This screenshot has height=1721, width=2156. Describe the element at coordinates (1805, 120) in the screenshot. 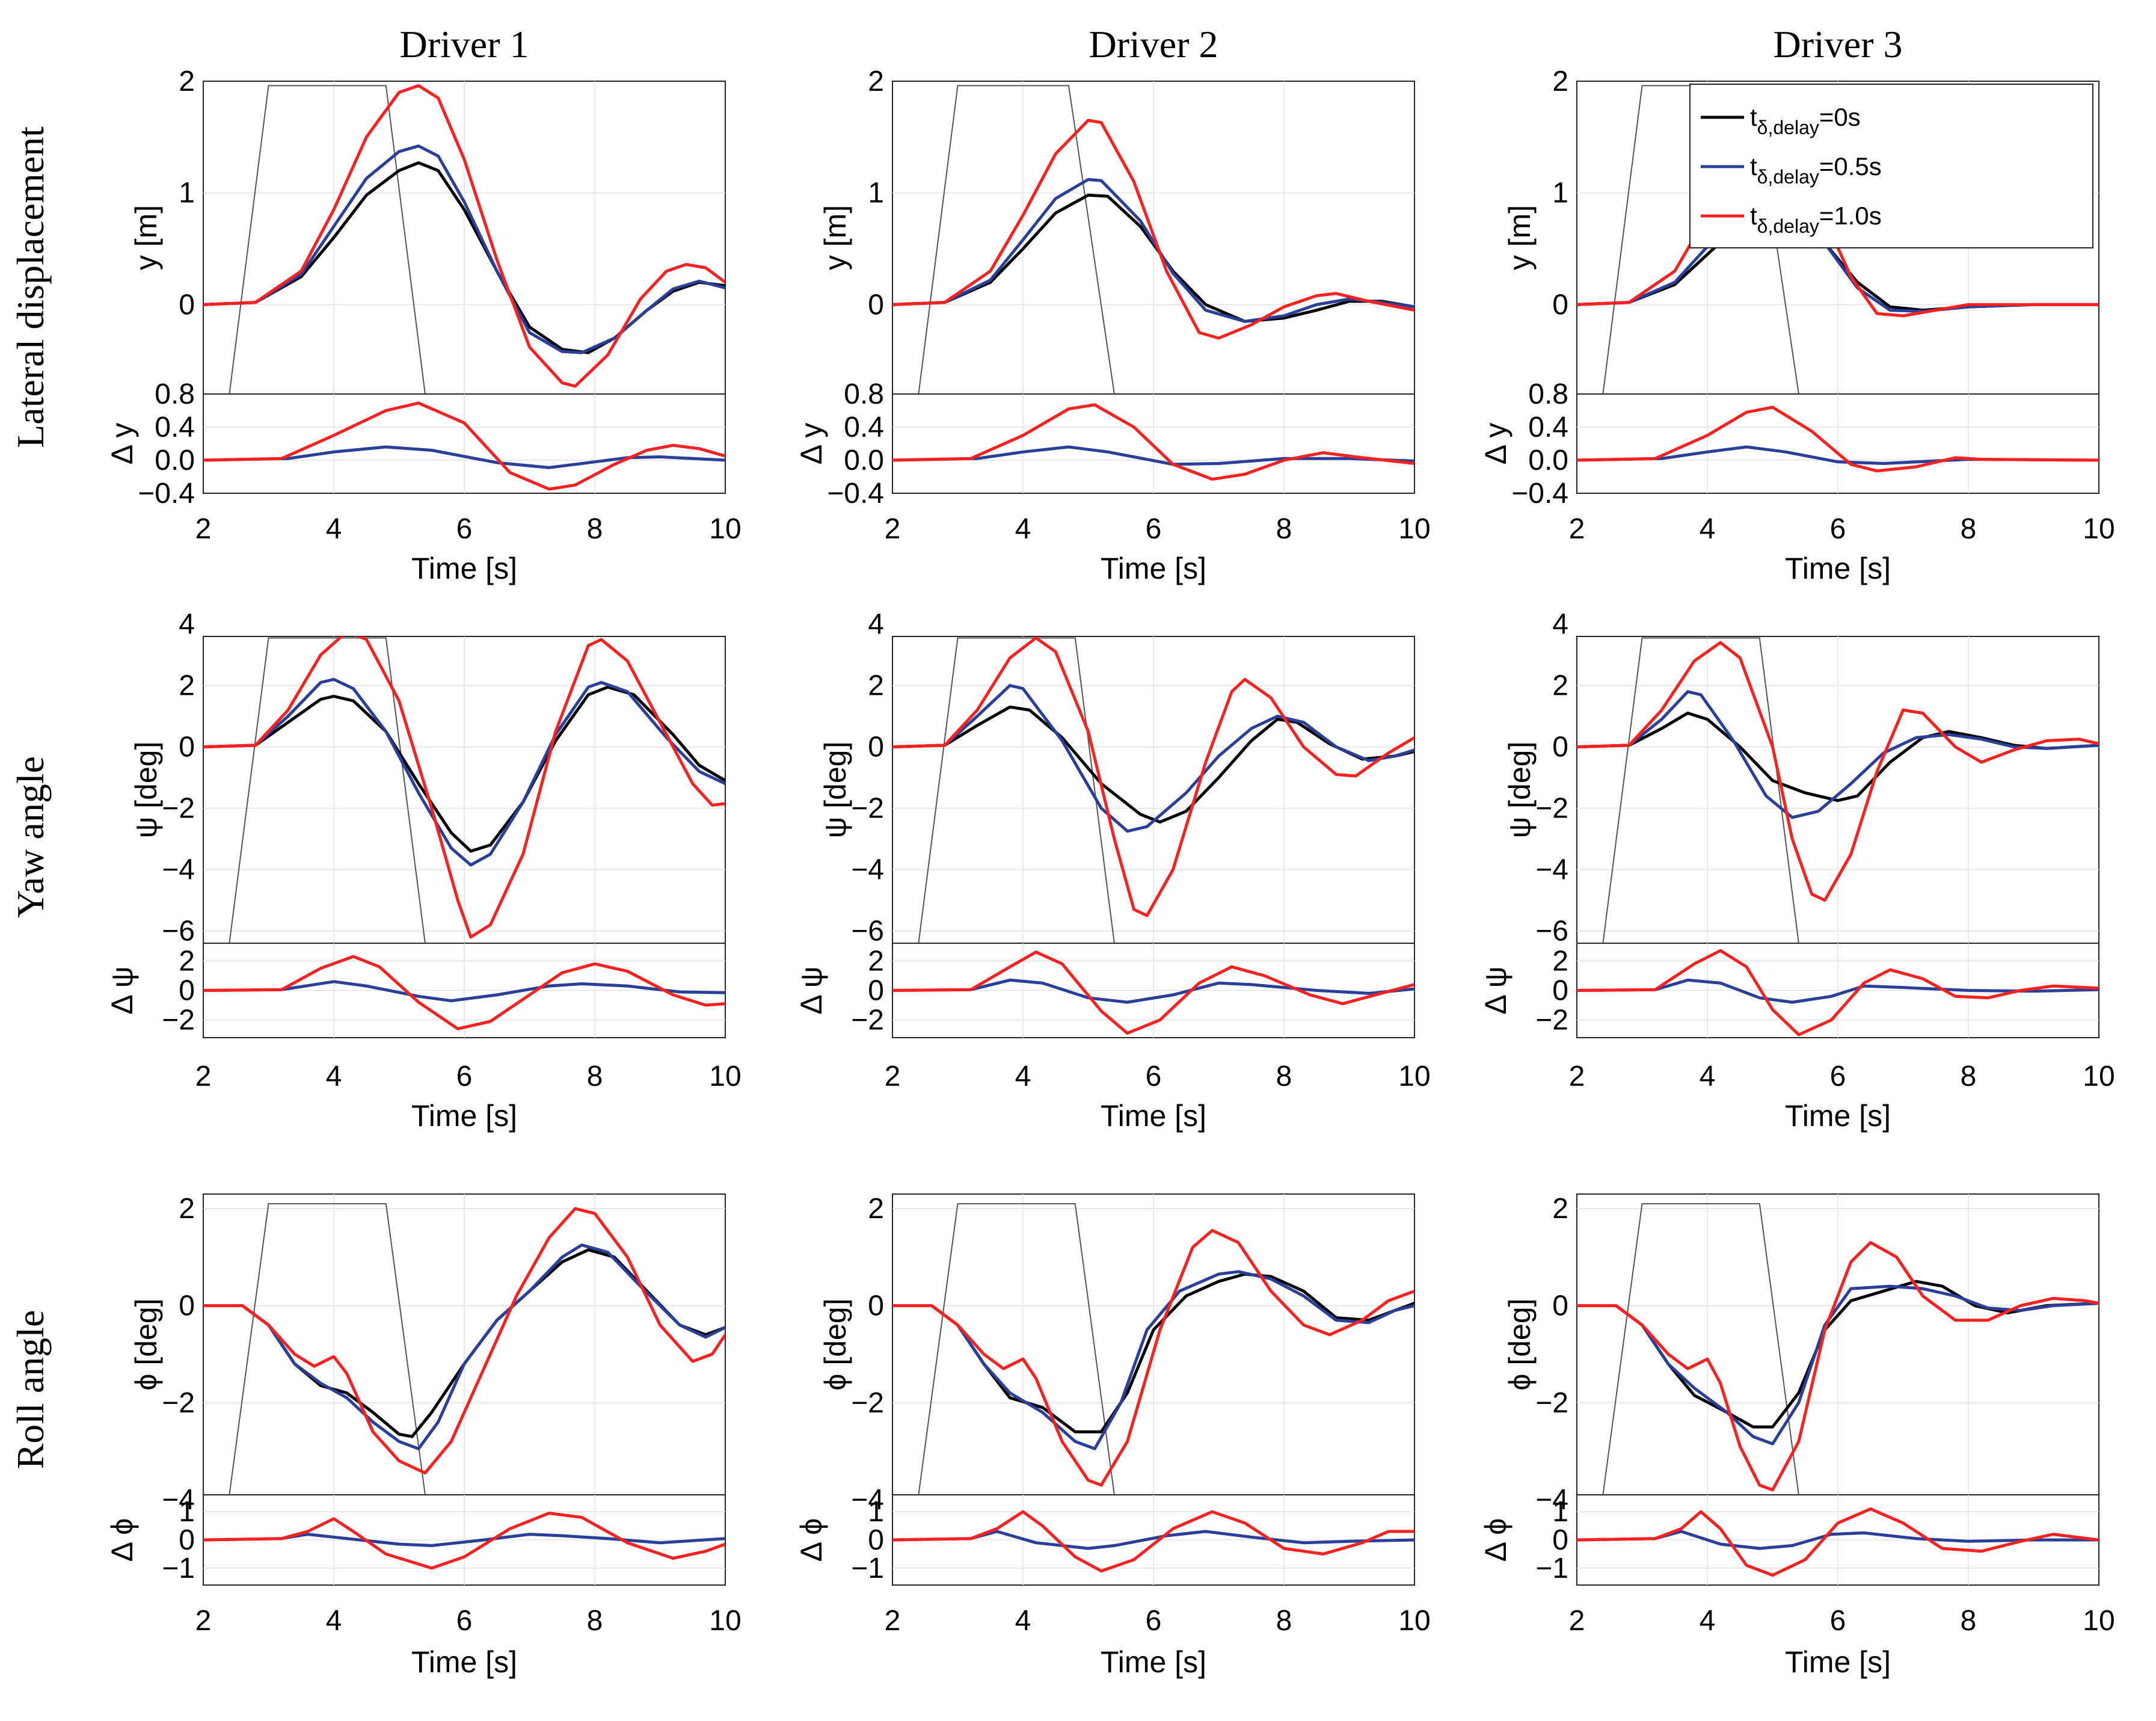

I see `legend-entry-0: tδ,delay=0s` at that location.